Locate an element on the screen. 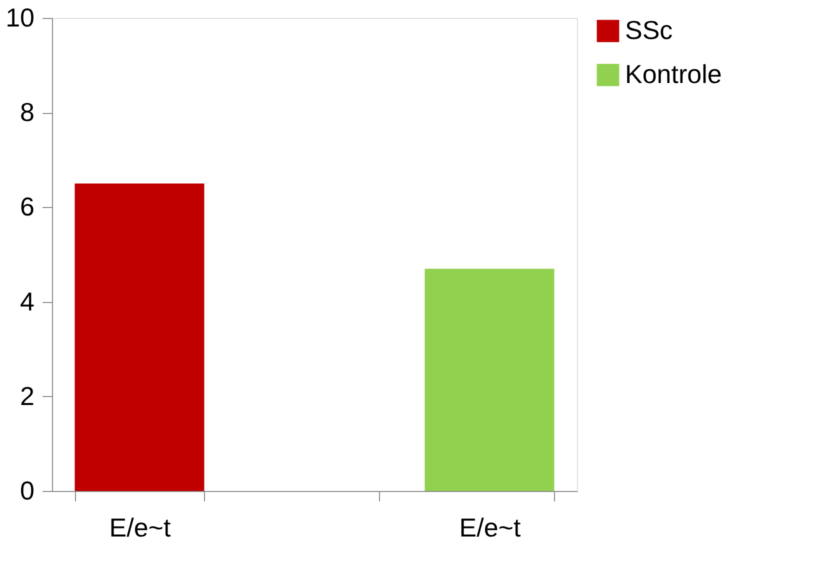 This screenshot has height=572, width=825. y-tick-label: 0 is located at coordinates (27, 491).